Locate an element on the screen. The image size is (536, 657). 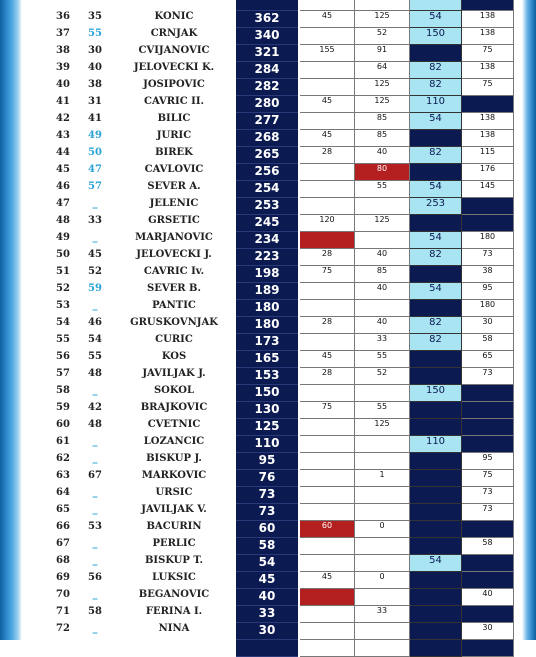
previous-rank-cell: 41 is located at coordinates (95, 118).